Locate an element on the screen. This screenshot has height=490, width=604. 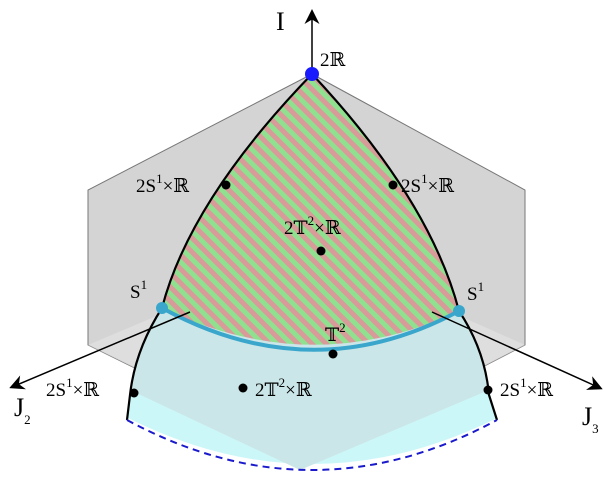
label-top: 2ℝ is located at coordinates (333, 60).